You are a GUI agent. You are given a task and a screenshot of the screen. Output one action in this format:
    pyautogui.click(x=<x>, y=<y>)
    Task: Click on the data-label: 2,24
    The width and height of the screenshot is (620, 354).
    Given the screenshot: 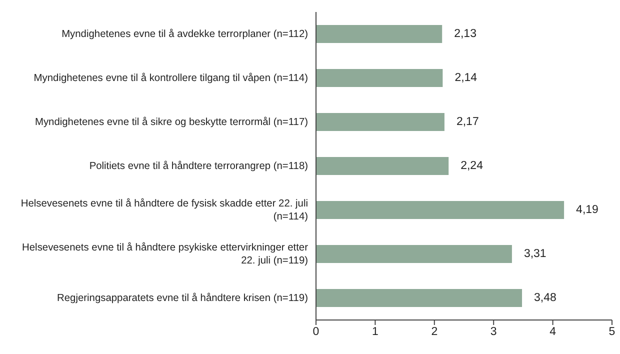 What is the action you would take?
    pyautogui.click(x=472, y=166)
    